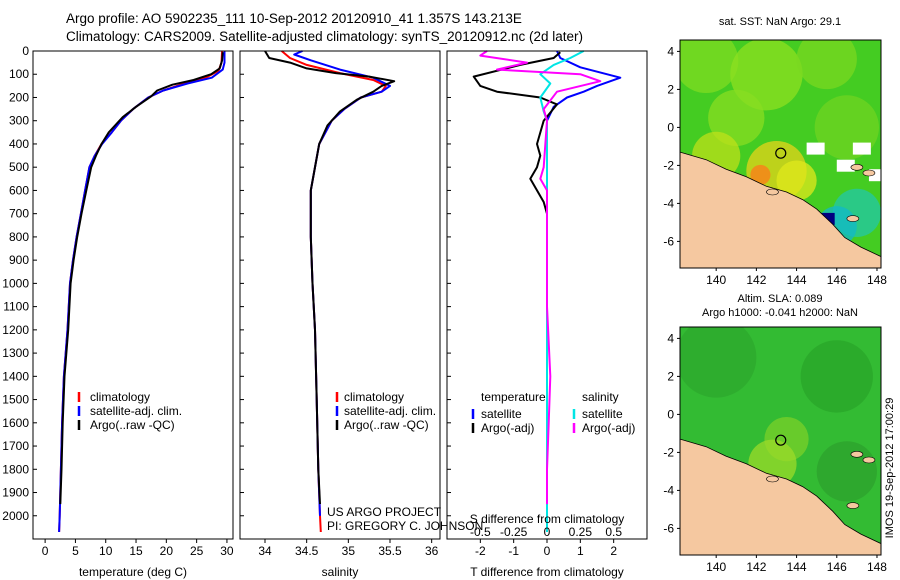 The image size is (900, 580). Describe the element at coordinates (15, 469) in the screenshot. I see `depth-tick-label: 1800` at that location.